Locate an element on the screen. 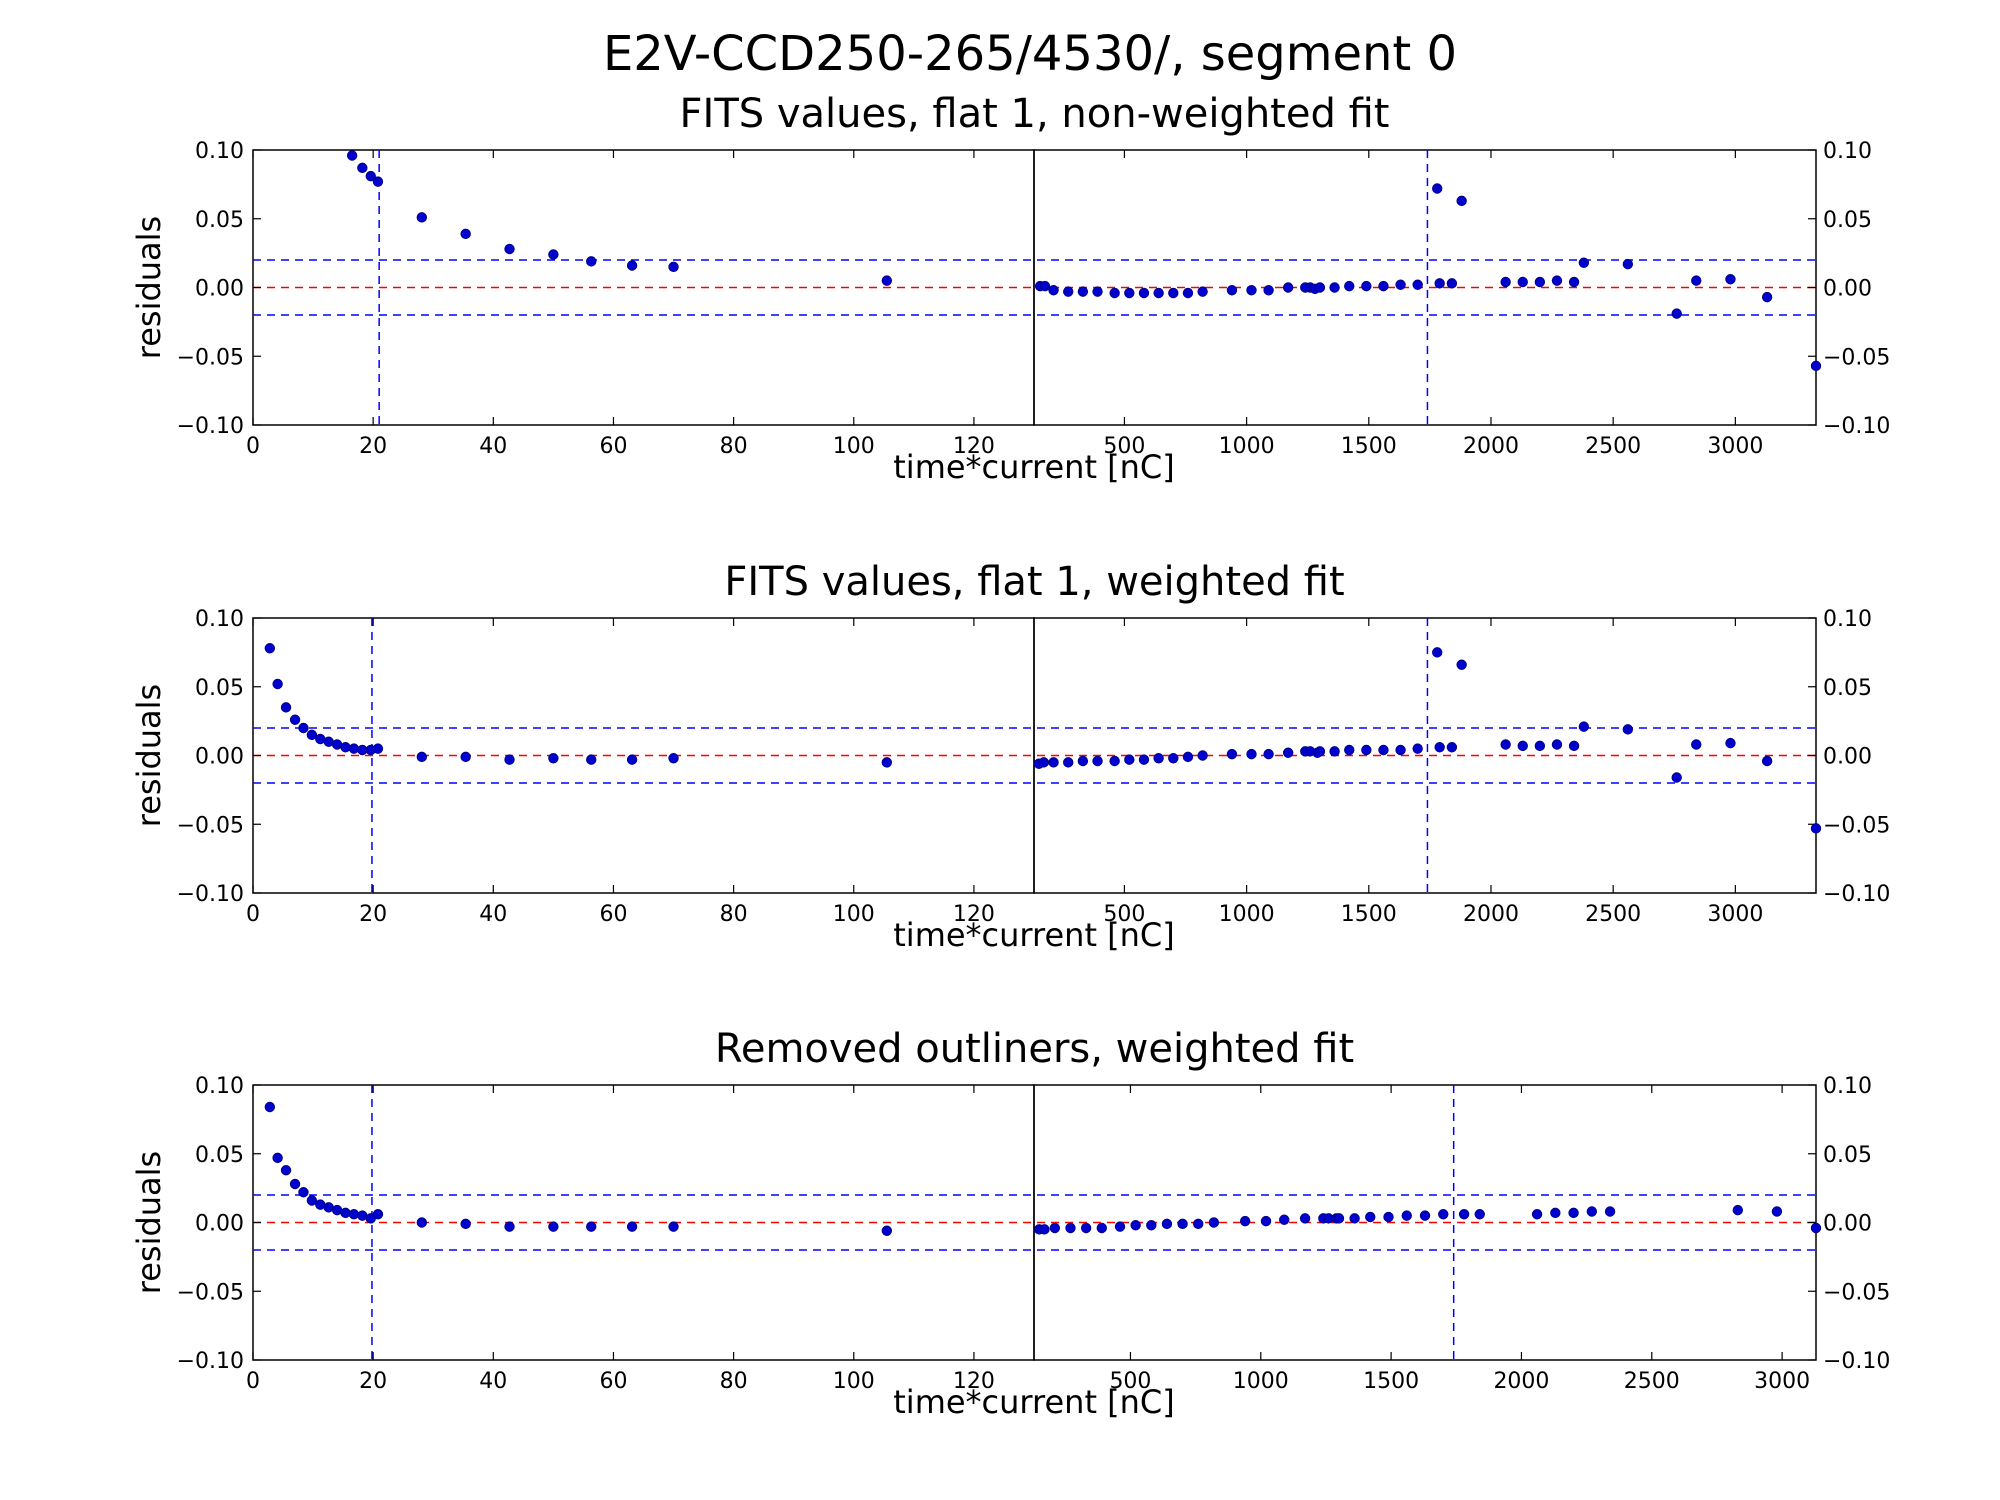 The height and width of the screenshot is (1500, 2000). x-tick-label-left: 60 is located at coordinates (613, 1381).